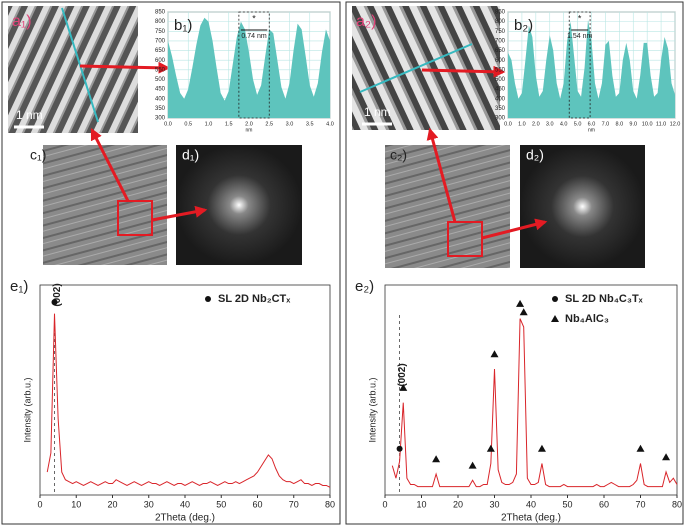 Image resolution: width=685 pixels, height=526 pixels. What do you see at coordinates (535, 155) in the screenshot?
I see `panel-label: d₂)` at bounding box center [535, 155].